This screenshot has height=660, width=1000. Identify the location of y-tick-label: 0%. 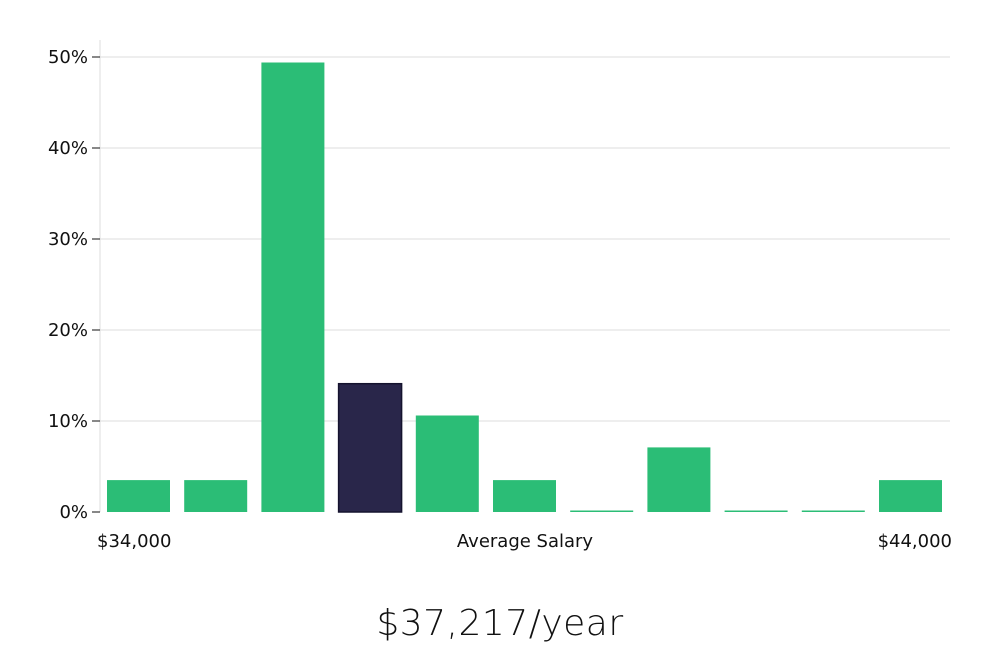
(73, 512).